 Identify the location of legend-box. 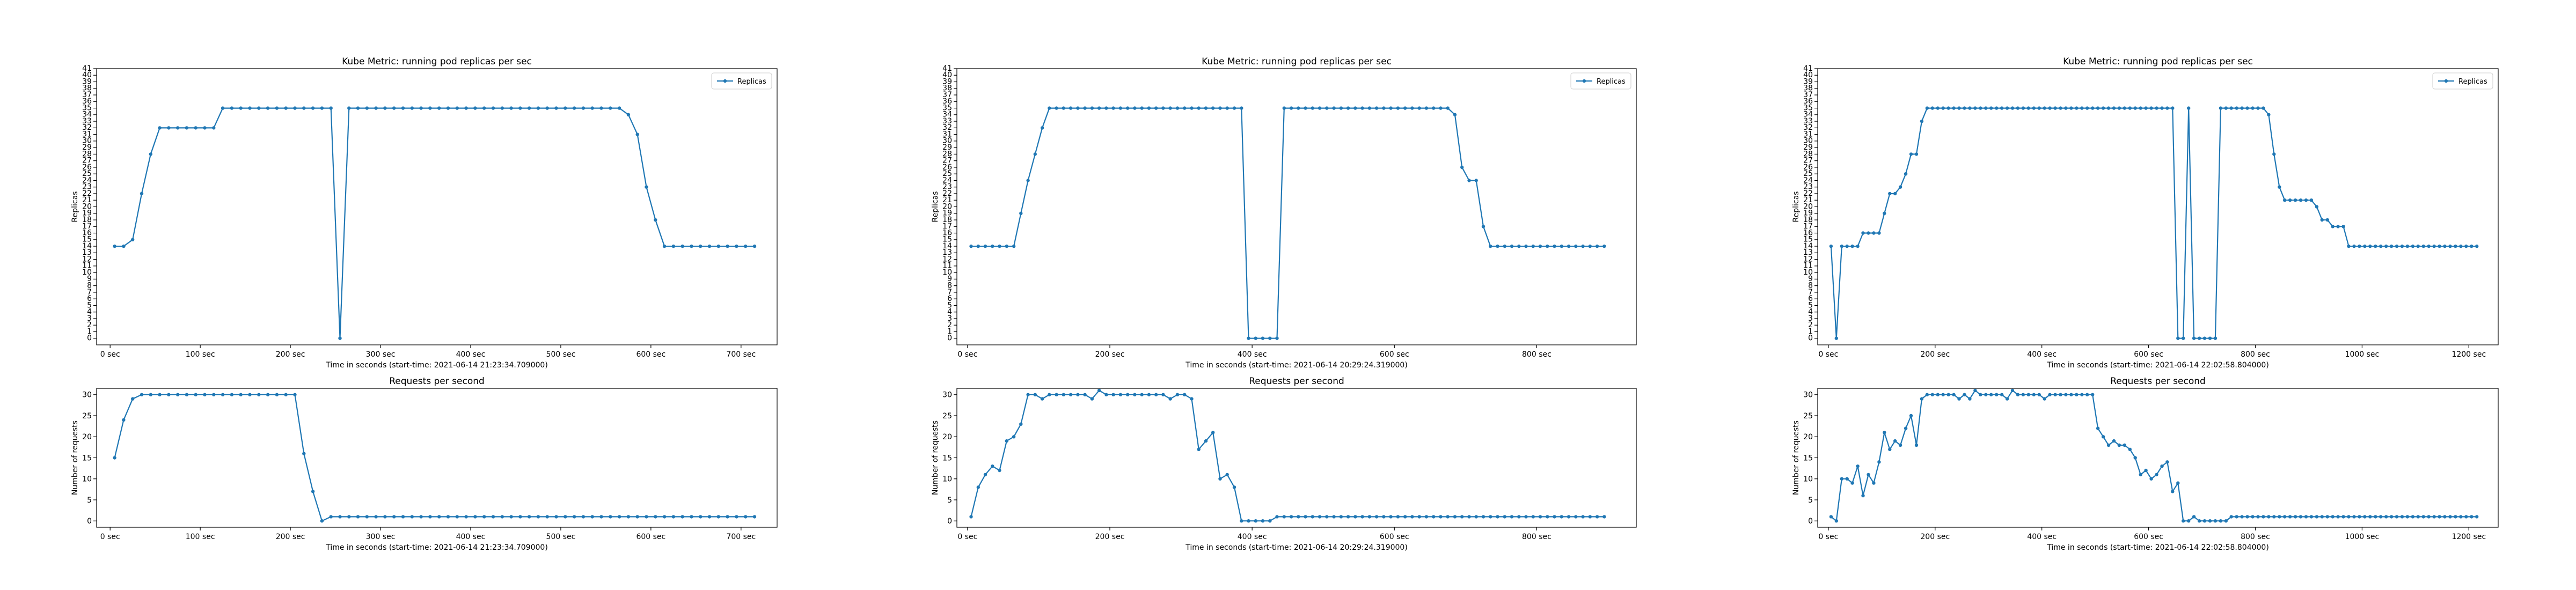
(741, 81).